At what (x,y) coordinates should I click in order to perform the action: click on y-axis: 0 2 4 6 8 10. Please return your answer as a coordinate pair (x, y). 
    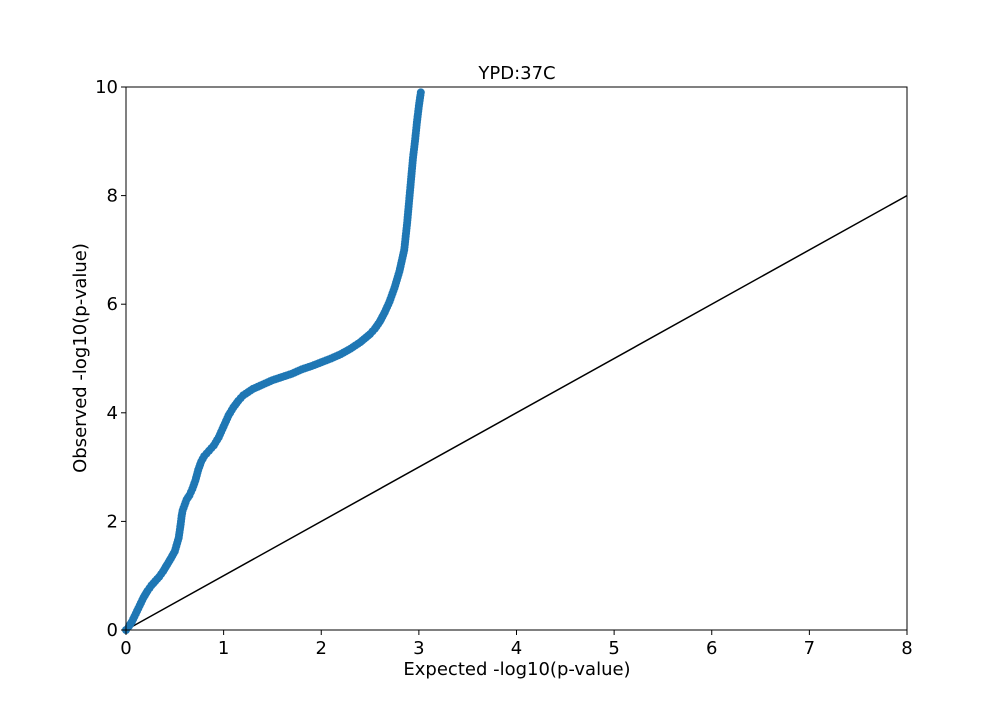
    Looking at the image, I should click on (110, 359).